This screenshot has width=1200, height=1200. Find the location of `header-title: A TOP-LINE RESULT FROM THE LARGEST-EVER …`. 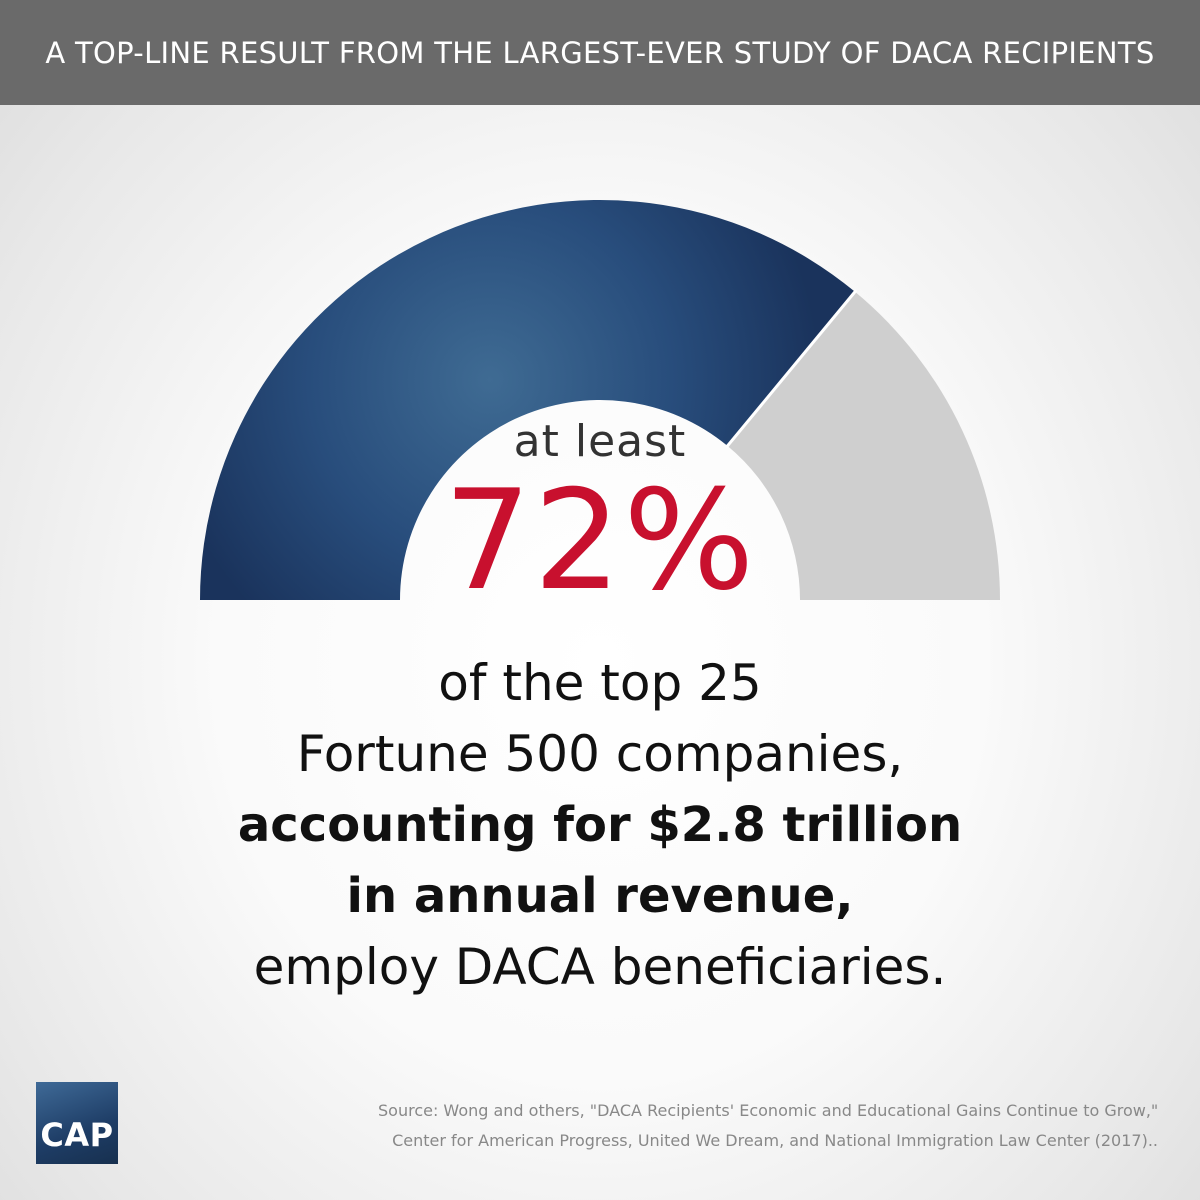

header-title: A TOP-LINE RESULT FROM THE LARGEST-EVER … is located at coordinates (600, 52).